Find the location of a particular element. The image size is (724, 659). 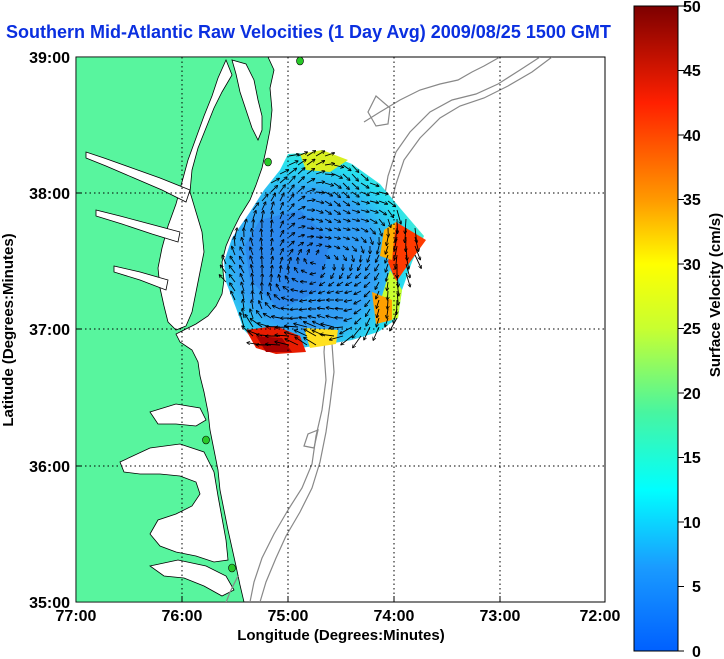

colorbar-tick-label: 20 is located at coordinates (692, 394).